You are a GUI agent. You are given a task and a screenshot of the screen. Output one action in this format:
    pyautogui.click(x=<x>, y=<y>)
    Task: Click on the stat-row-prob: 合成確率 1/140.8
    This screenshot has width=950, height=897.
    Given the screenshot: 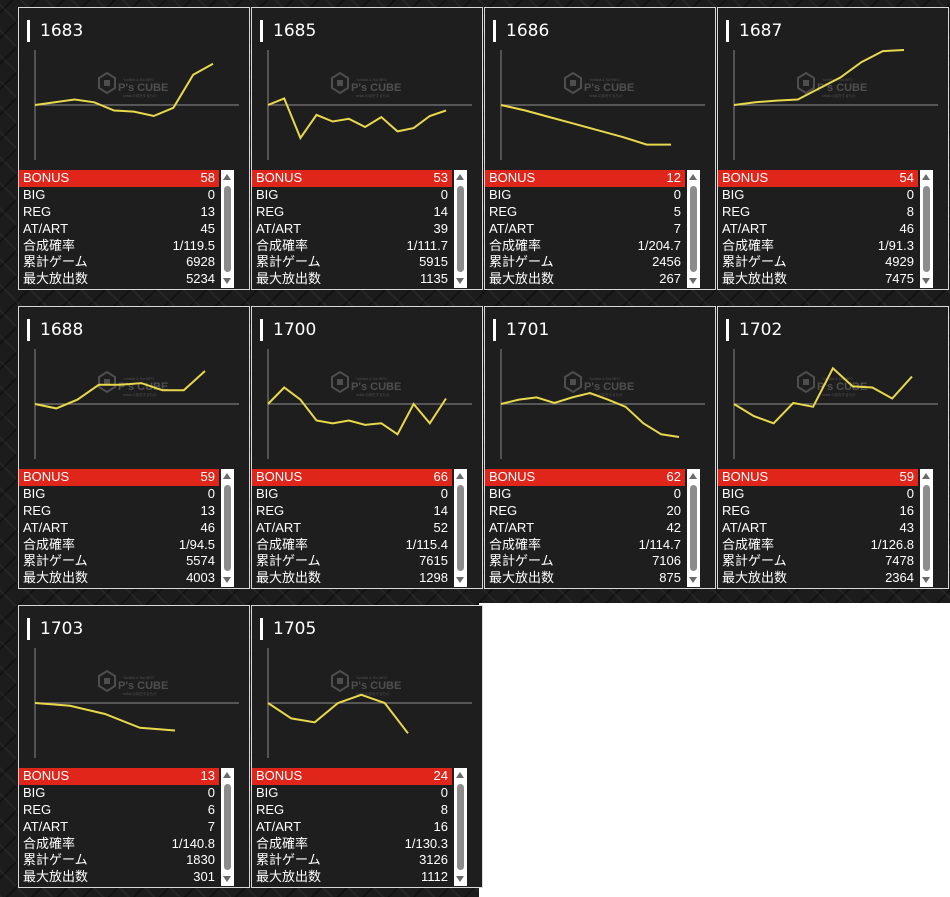 What is the action you would take?
    pyautogui.click(x=119, y=844)
    